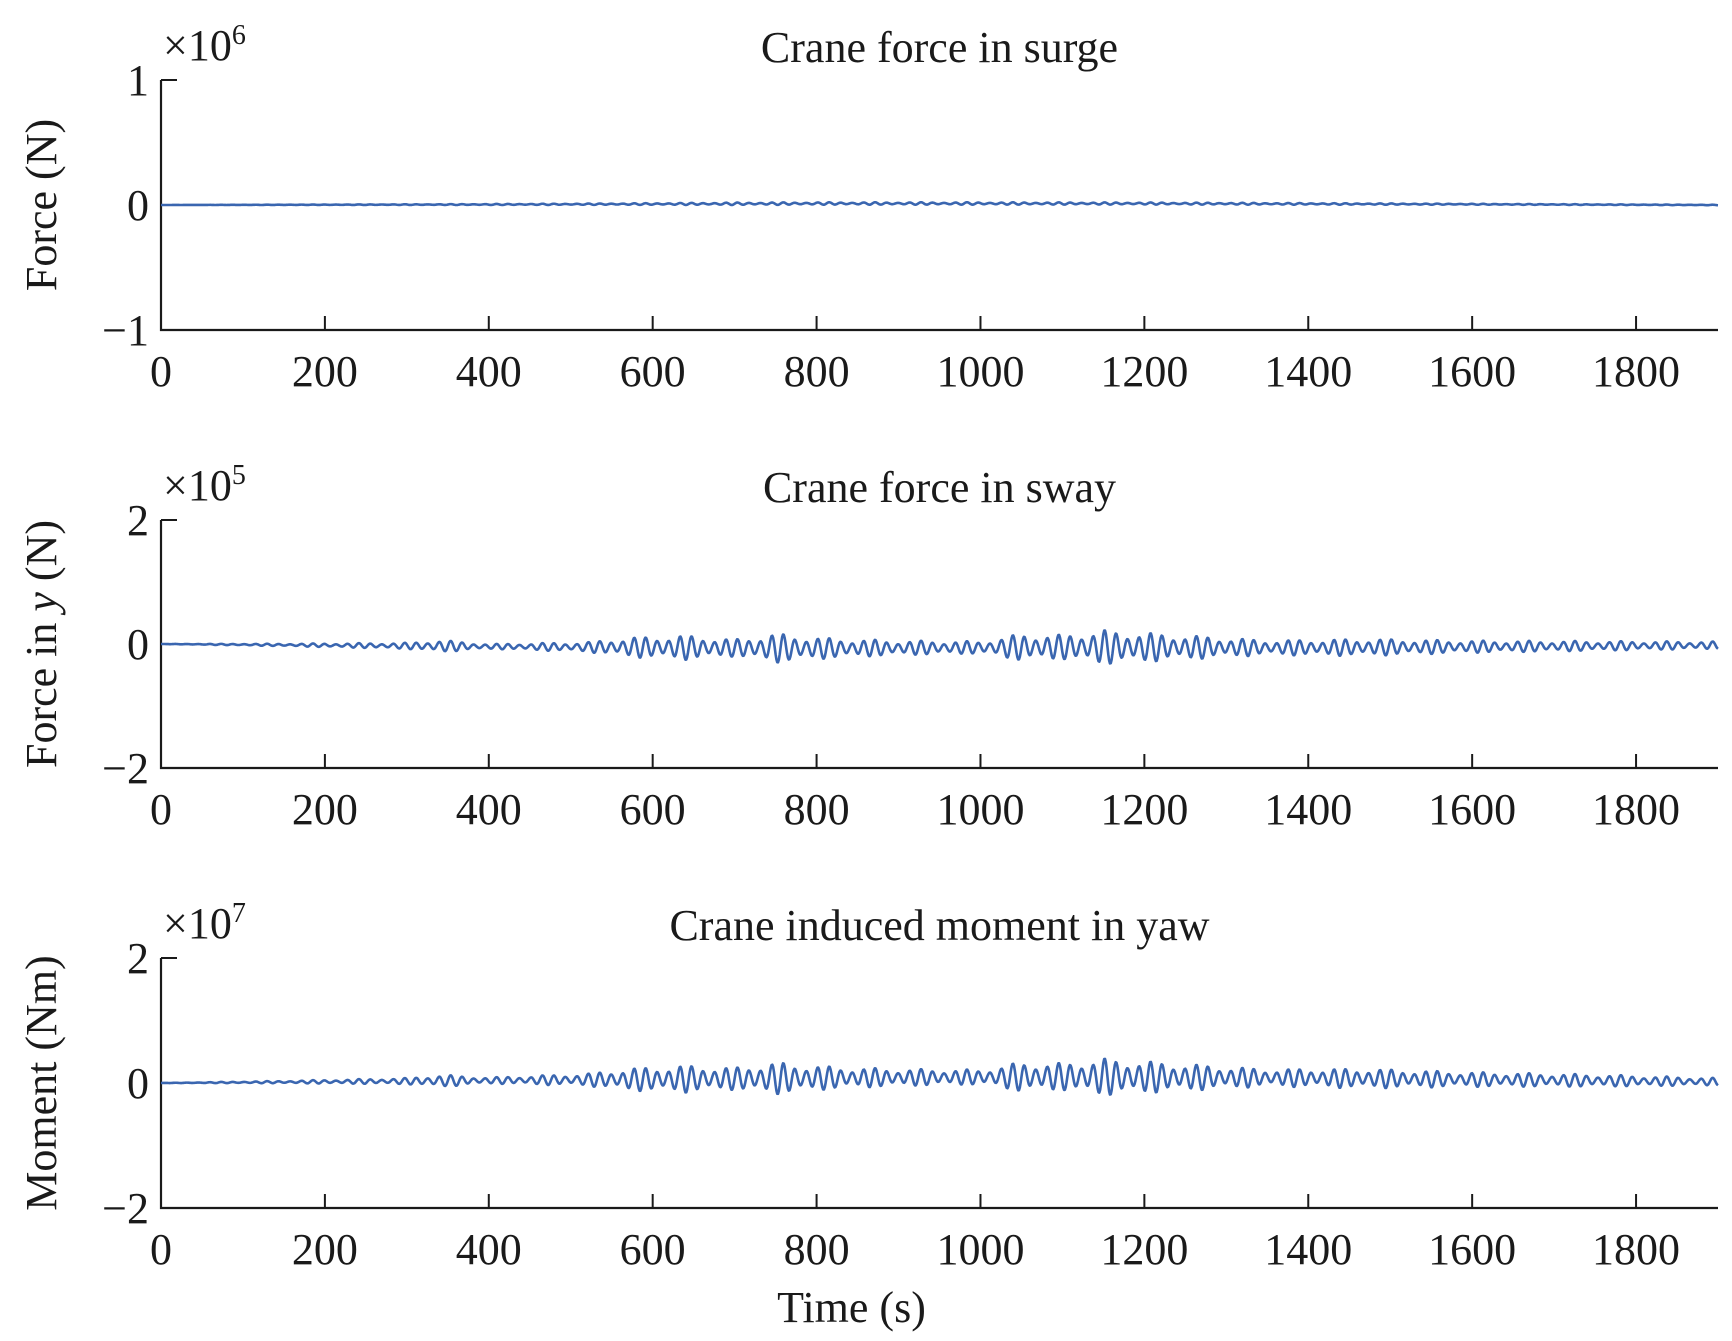 Image resolution: width=1732 pixels, height=1341 pixels. Describe the element at coordinates (204, 45) in the screenshot. I see `exponent-label: ×10⁶` at that location.